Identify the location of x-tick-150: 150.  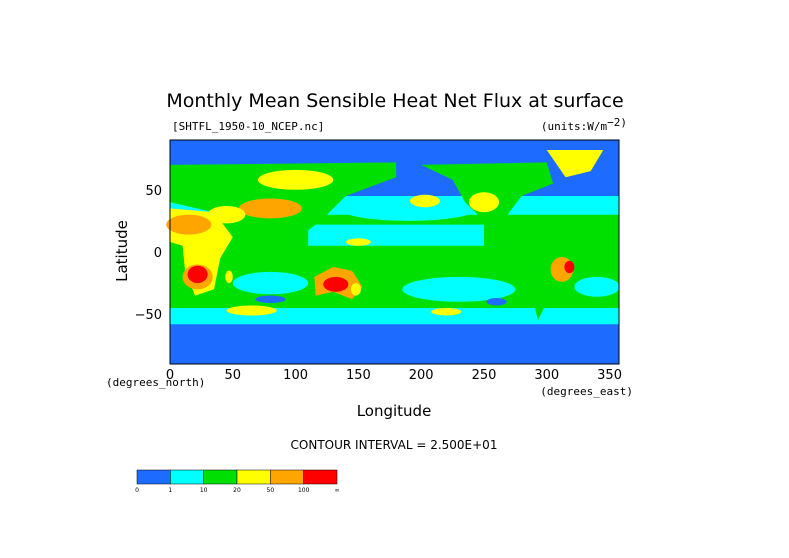
(358, 375).